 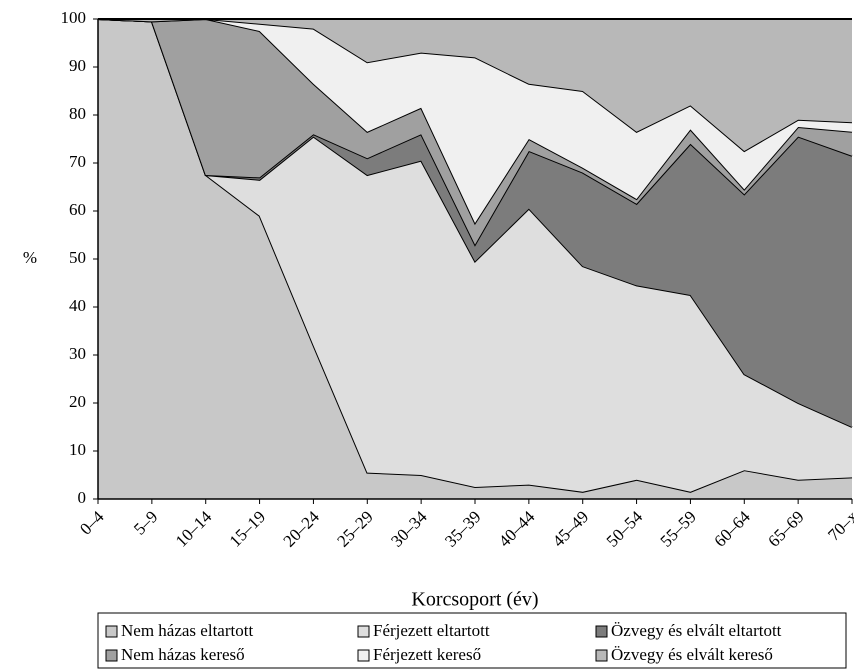 I want to click on y-tick-label: 60, so click(x=77, y=209).